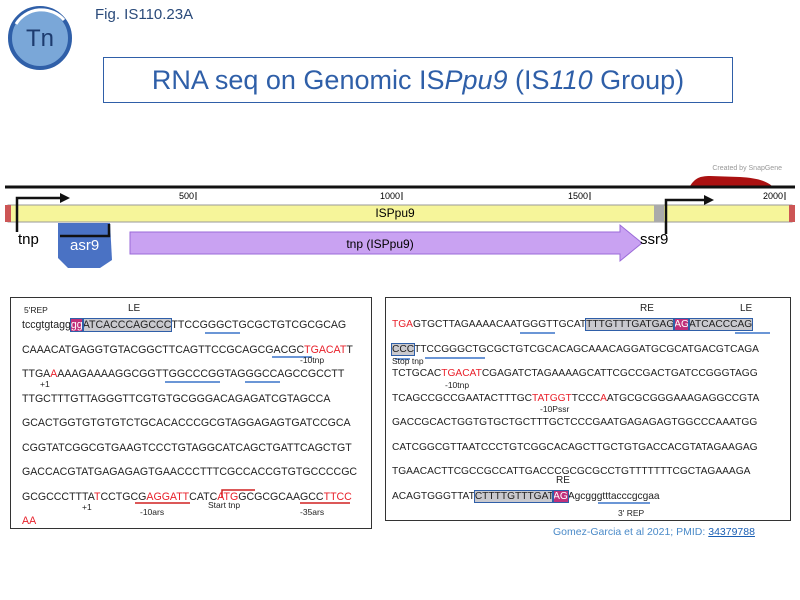 This screenshot has width=800, height=600. I want to click on sequence-line: AA, so click(29, 521).